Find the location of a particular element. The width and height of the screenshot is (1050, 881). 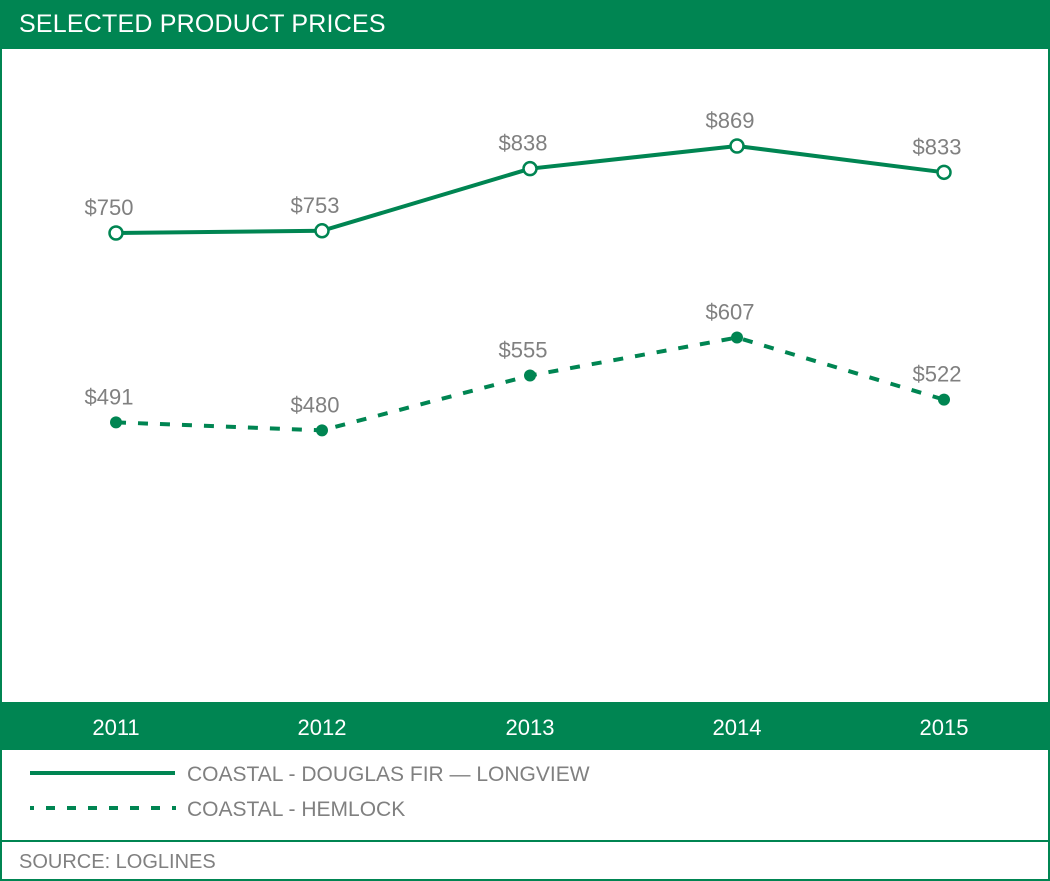

title-bar: SELECTED PRODUCT PRICES is located at coordinates (525, 24).